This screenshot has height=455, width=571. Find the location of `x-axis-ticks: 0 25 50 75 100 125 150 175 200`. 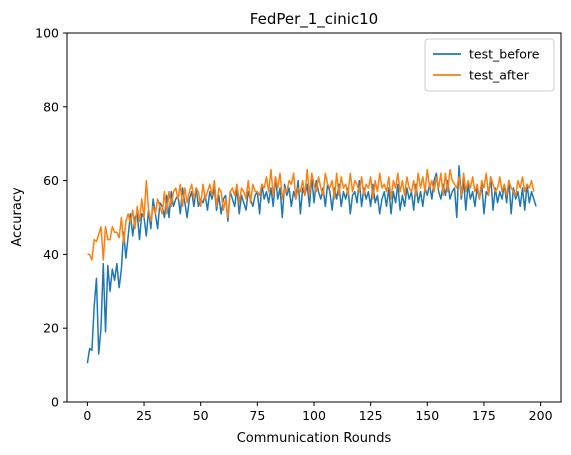

x-axis-ticks: 0 25 50 75 100 125 150 175 200 is located at coordinates (318, 412).